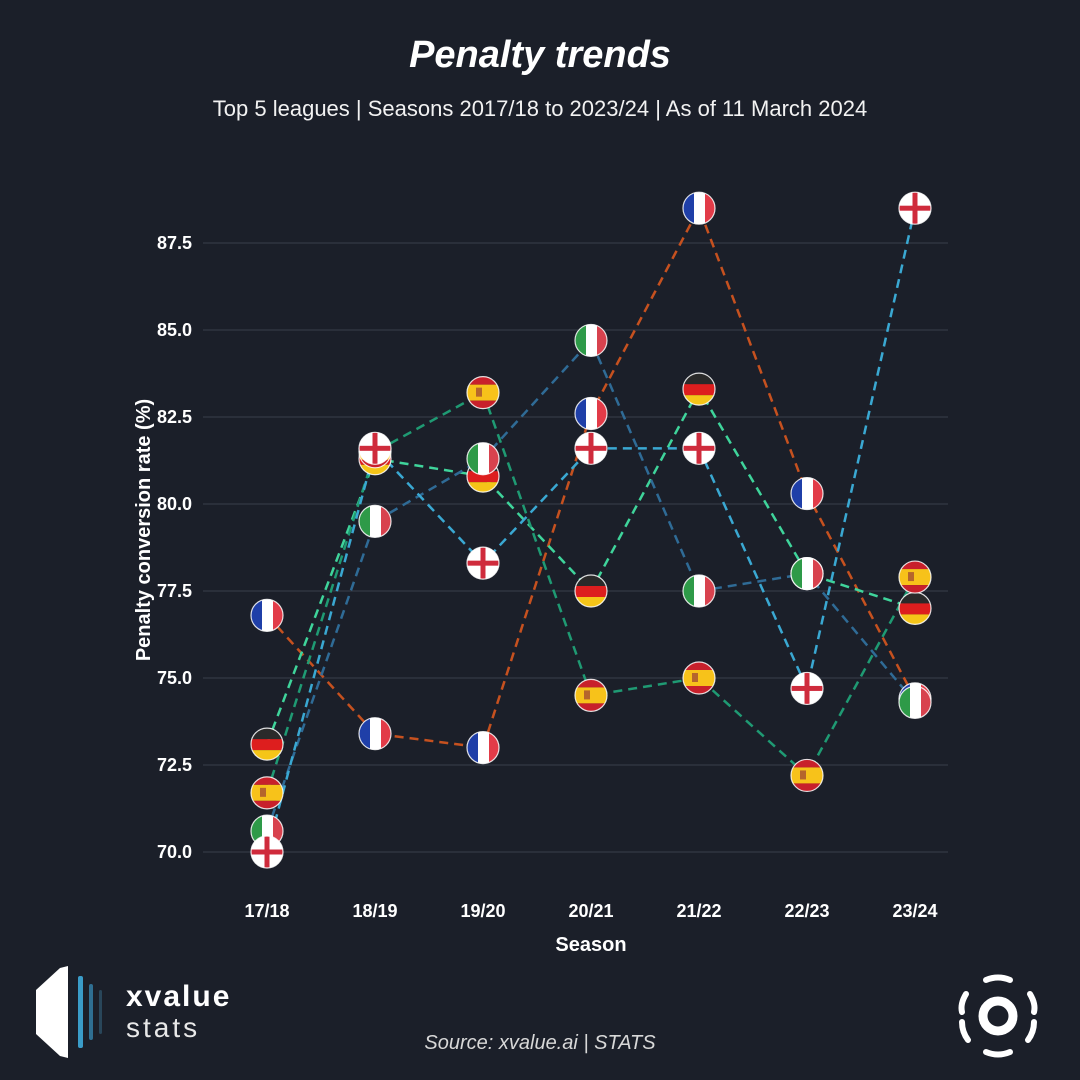 The height and width of the screenshot is (1080, 1080). I want to click on y-axis-label: Penalty conversion rate (%), so click(144, 530).